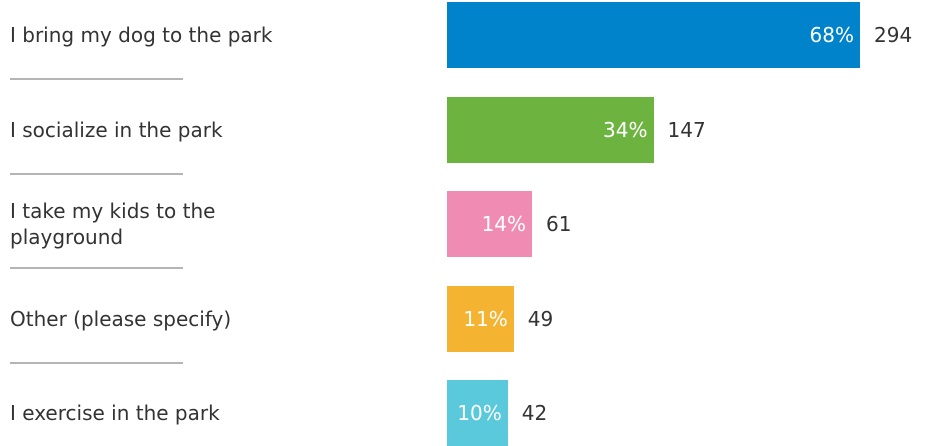 This screenshot has height=446, width=925. What do you see at coordinates (115, 413) in the screenshot?
I see `category-label: I exercise in the park` at bounding box center [115, 413].